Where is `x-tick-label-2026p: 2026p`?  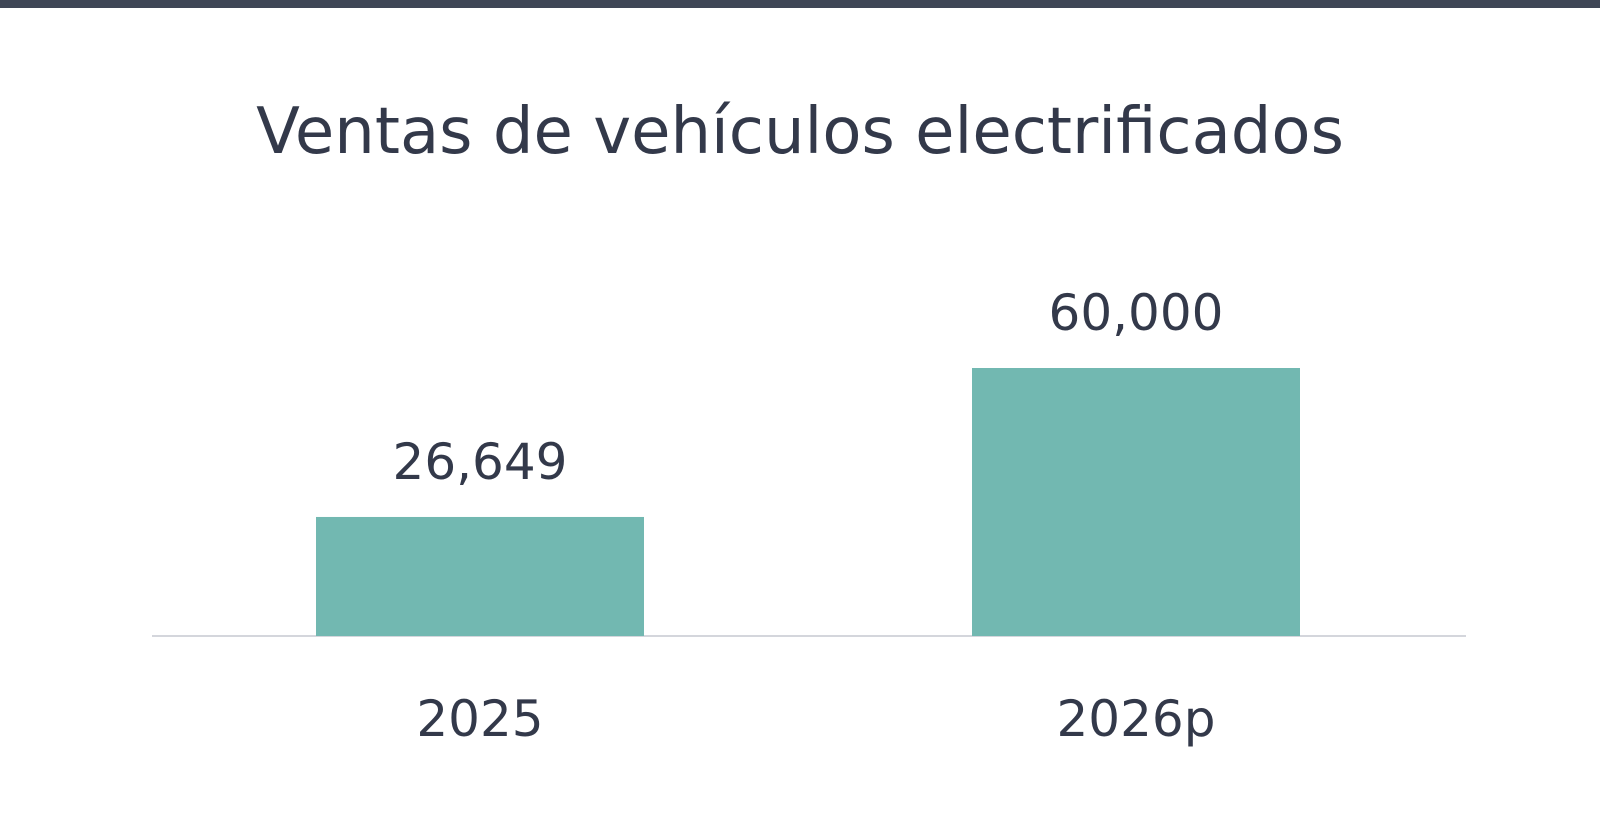
x-tick-label-2026p: 2026p is located at coordinates (1136, 719).